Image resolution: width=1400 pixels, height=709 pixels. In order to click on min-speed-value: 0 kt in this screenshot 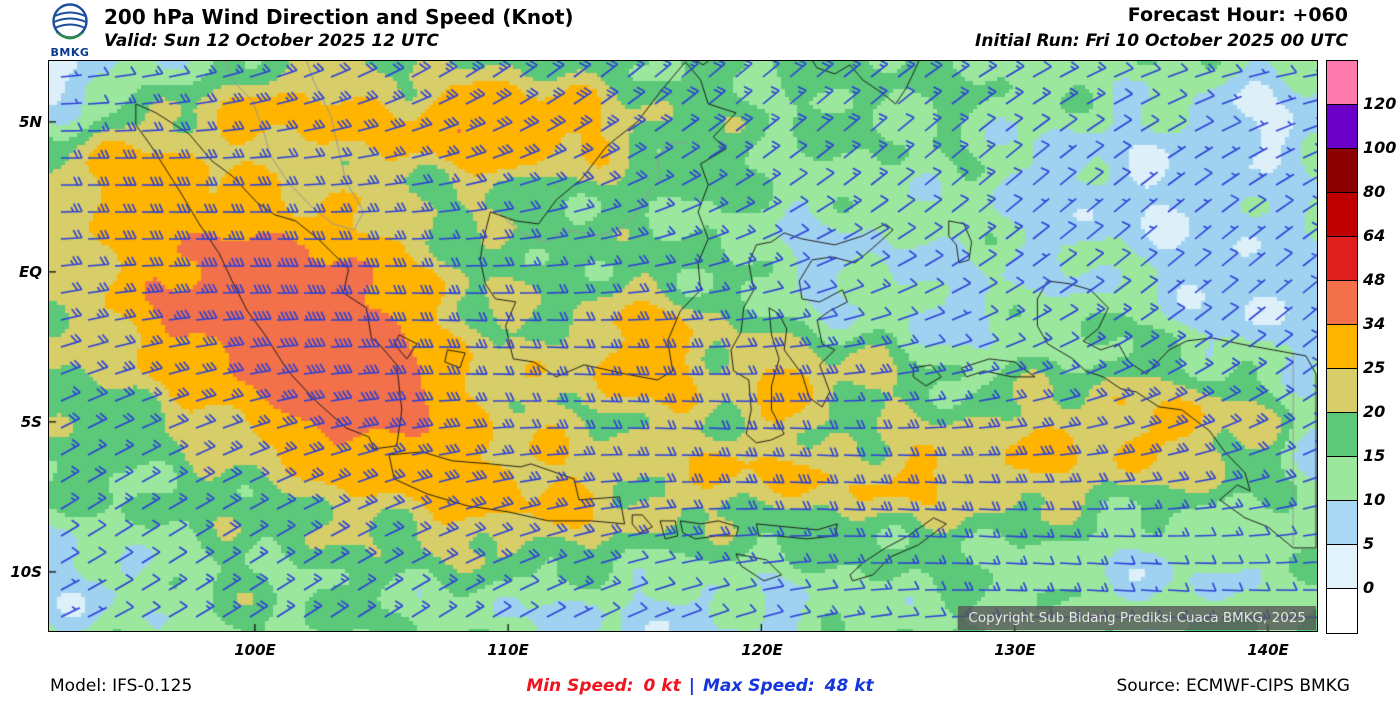, I will do `click(662, 686)`.